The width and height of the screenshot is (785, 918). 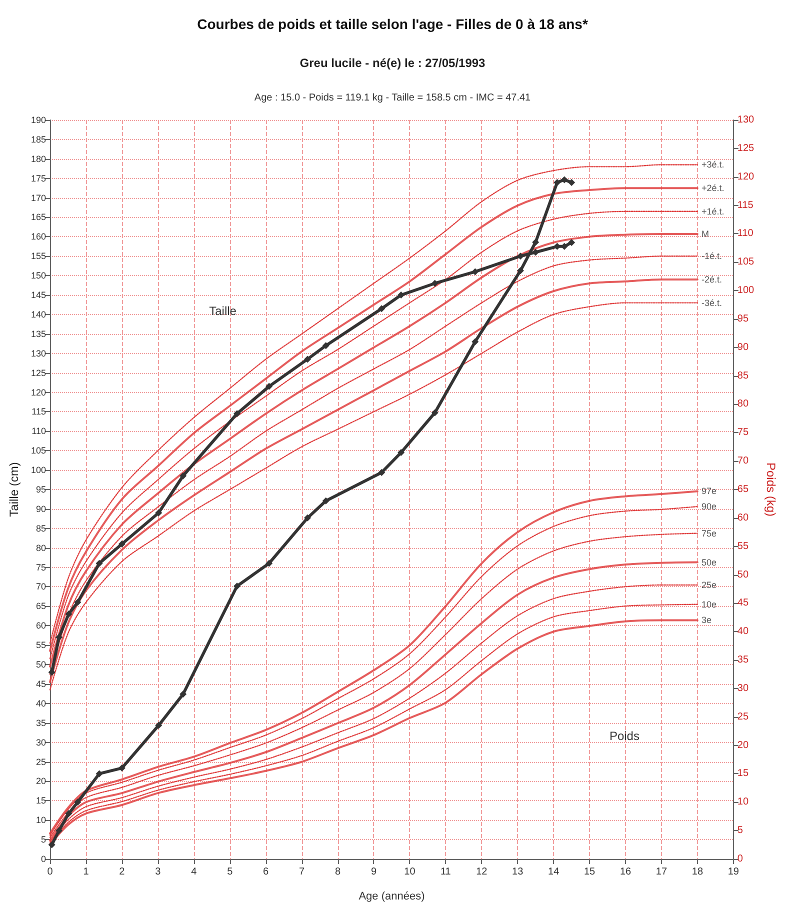 What do you see at coordinates (482, 872) in the screenshot?
I see `x-tick-label: 12` at bounding box center [482, 872].